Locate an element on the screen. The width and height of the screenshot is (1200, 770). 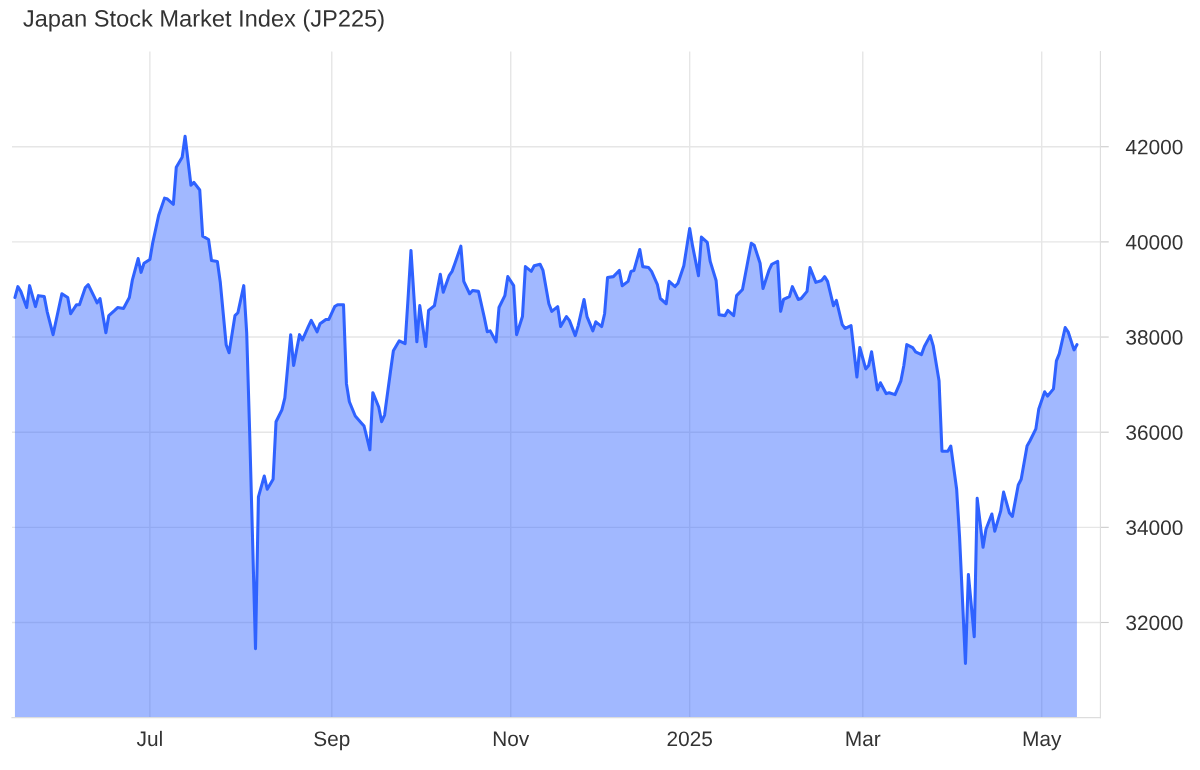
x-tick-label: Jul is located at coordinates (149, 738).